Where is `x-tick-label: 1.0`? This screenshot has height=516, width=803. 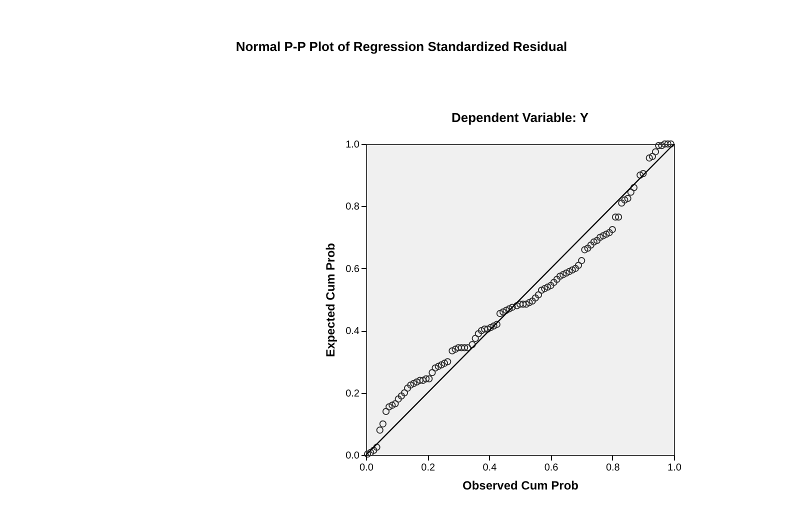
x-tick-label: 1.0 is located at coordinates (675, 468).